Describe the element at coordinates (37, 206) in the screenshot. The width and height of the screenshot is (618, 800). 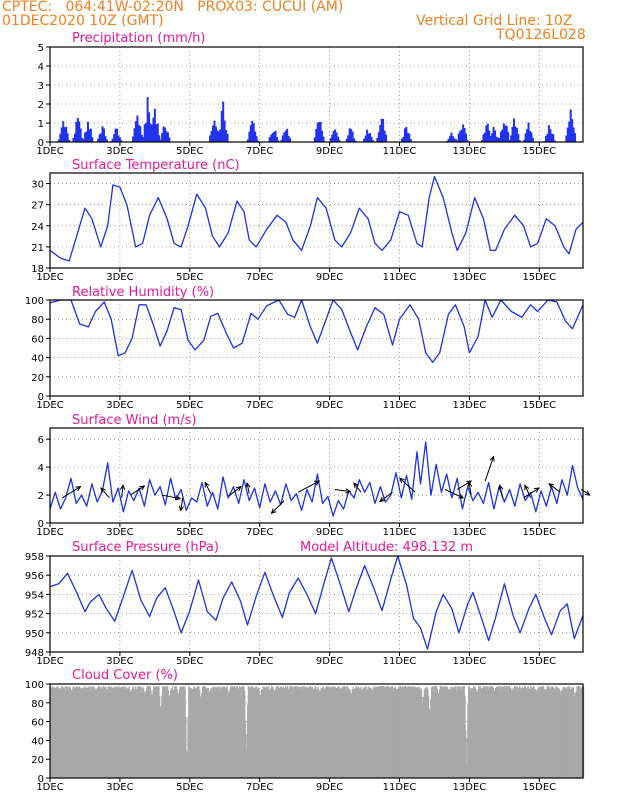
I see `y-tick-label: 27` at that location.